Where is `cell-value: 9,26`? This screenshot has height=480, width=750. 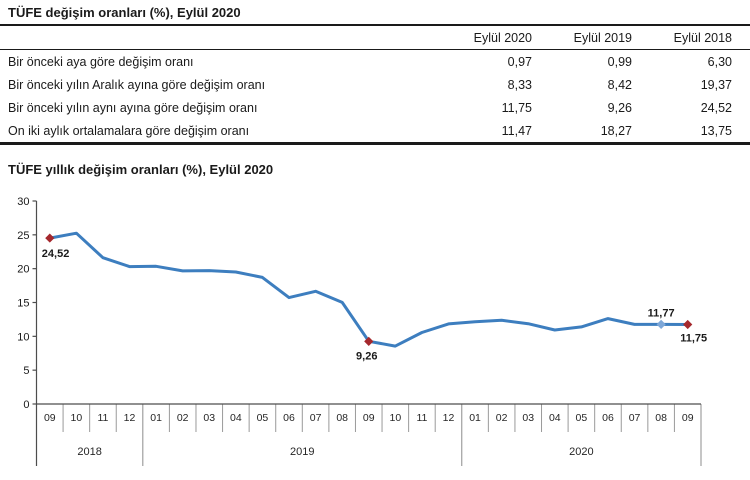
cell-value: 9,26 is located at coordinates (619, 107).